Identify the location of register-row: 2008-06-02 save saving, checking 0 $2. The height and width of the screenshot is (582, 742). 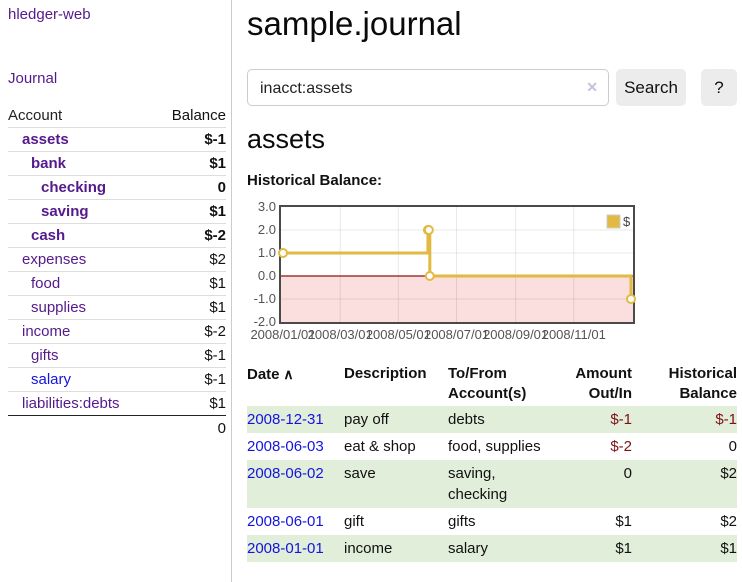
(492, 484).